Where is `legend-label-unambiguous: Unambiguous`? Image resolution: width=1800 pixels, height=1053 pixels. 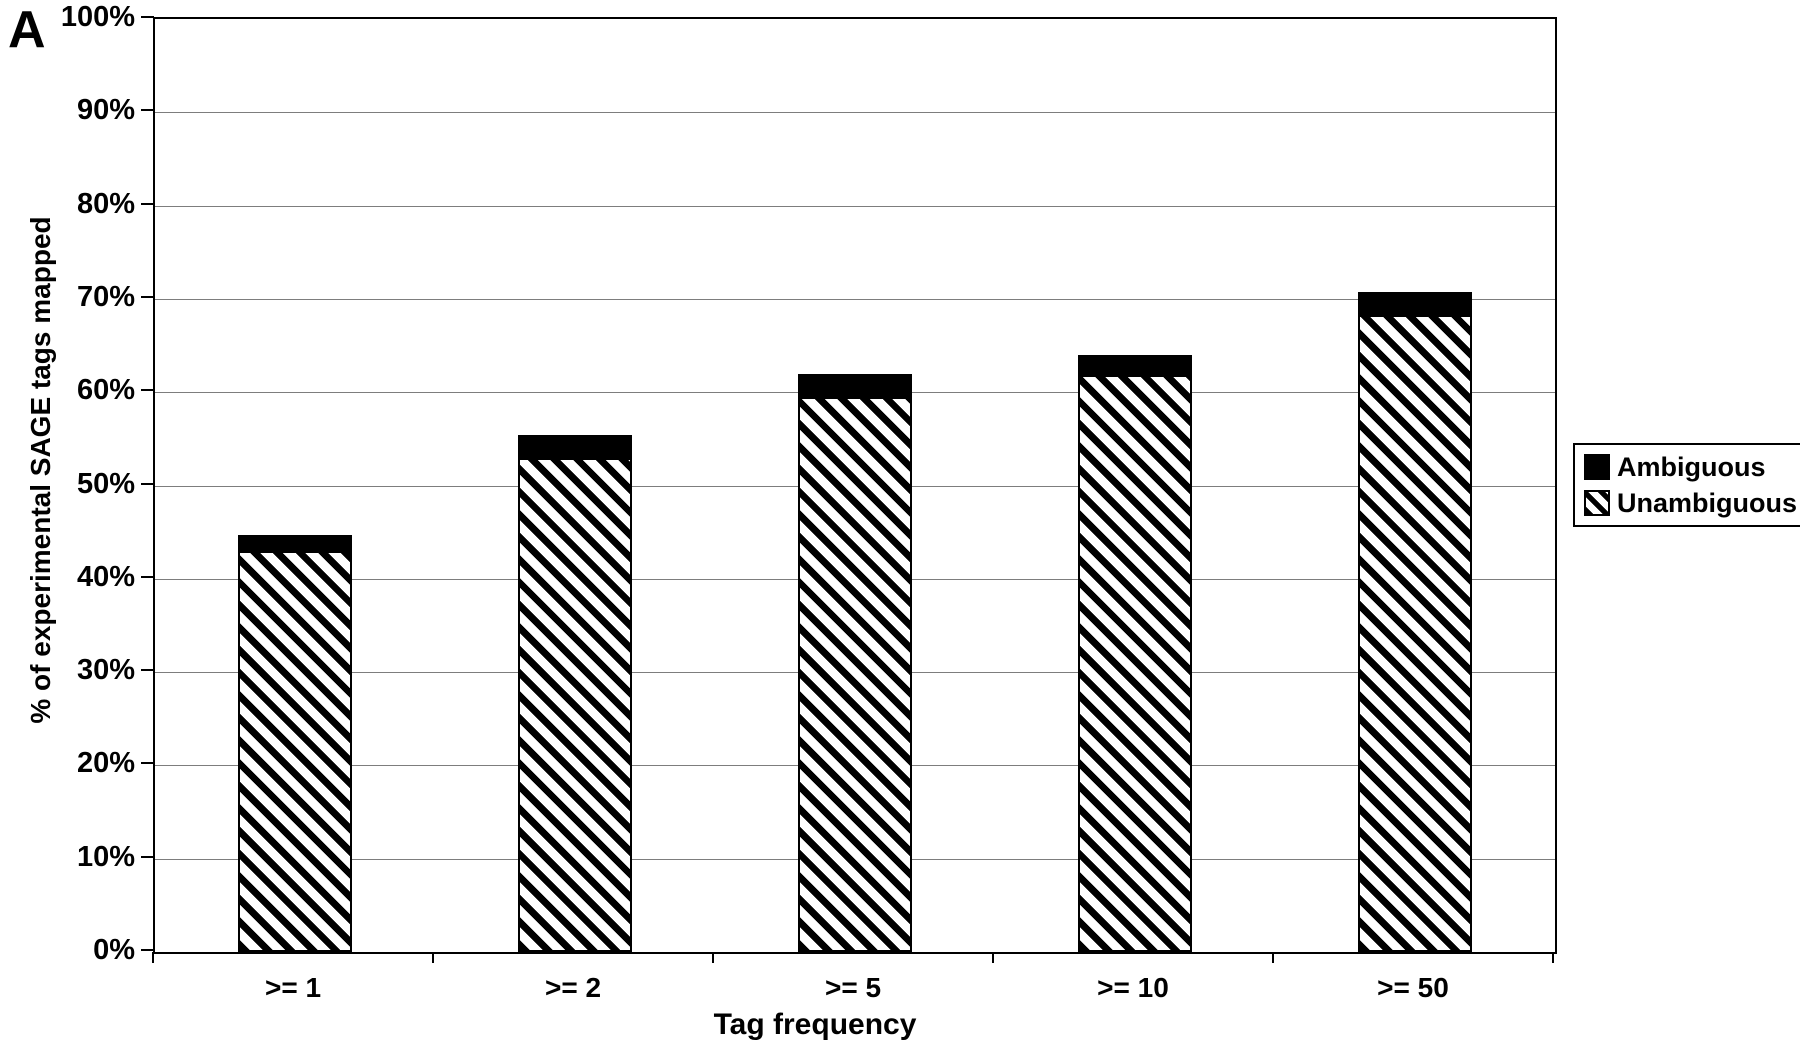
legend-label-unambiguous: Unambiguous is located at coordinates (1707, 503).